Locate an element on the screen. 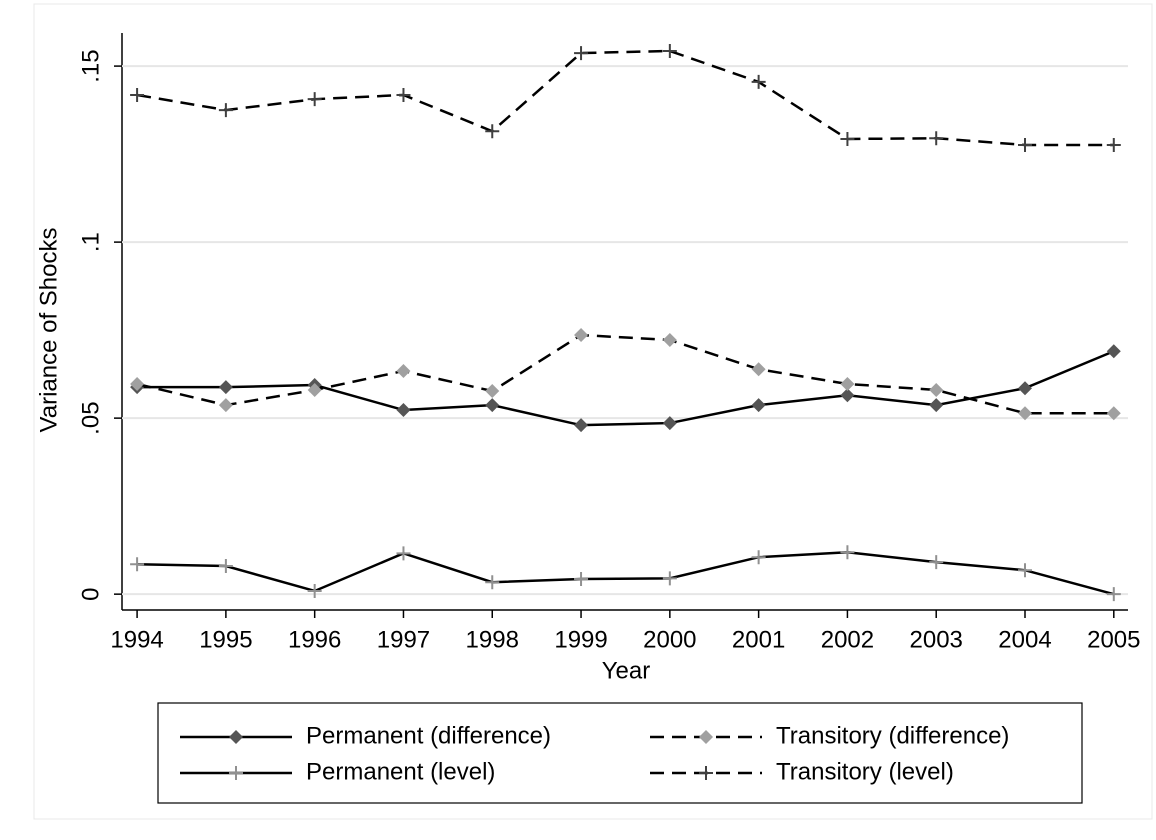 The image size is (1156, 840). x-tick-label: 1997 is located at coordinates (403, 639).